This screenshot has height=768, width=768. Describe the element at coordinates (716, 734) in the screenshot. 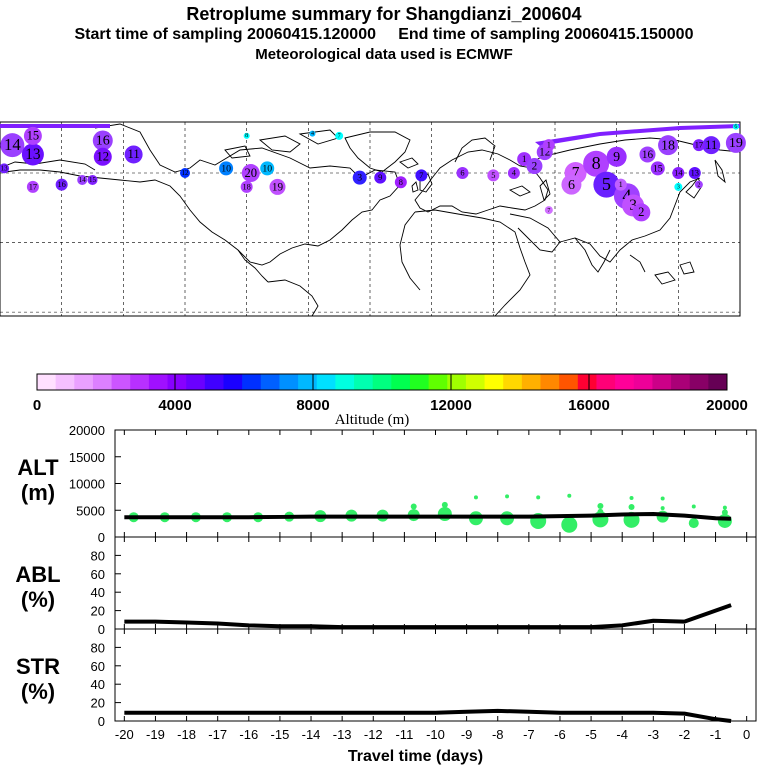

I see `x-tick-label: -1` at that location.